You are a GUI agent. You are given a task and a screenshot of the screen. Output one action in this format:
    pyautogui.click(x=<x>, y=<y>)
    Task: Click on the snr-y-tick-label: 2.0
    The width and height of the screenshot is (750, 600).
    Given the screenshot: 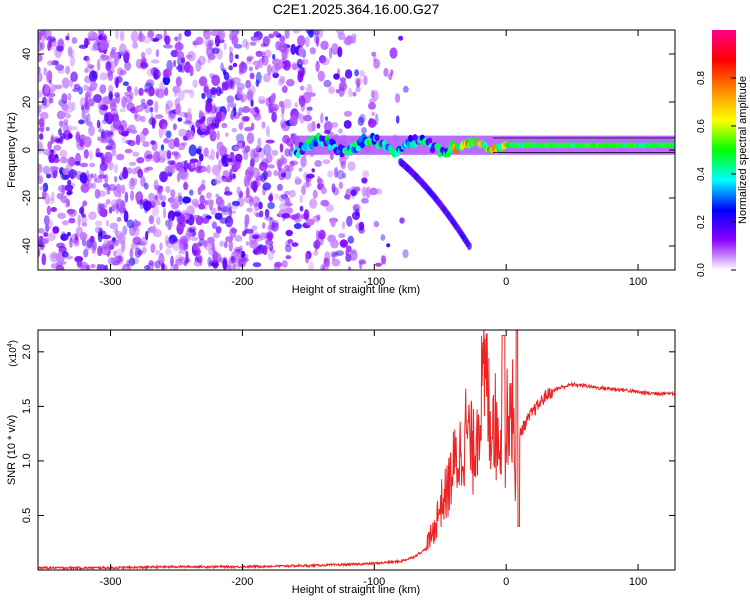 What is the action you would take?
    pyautogui.click(x=27, y=351)
    